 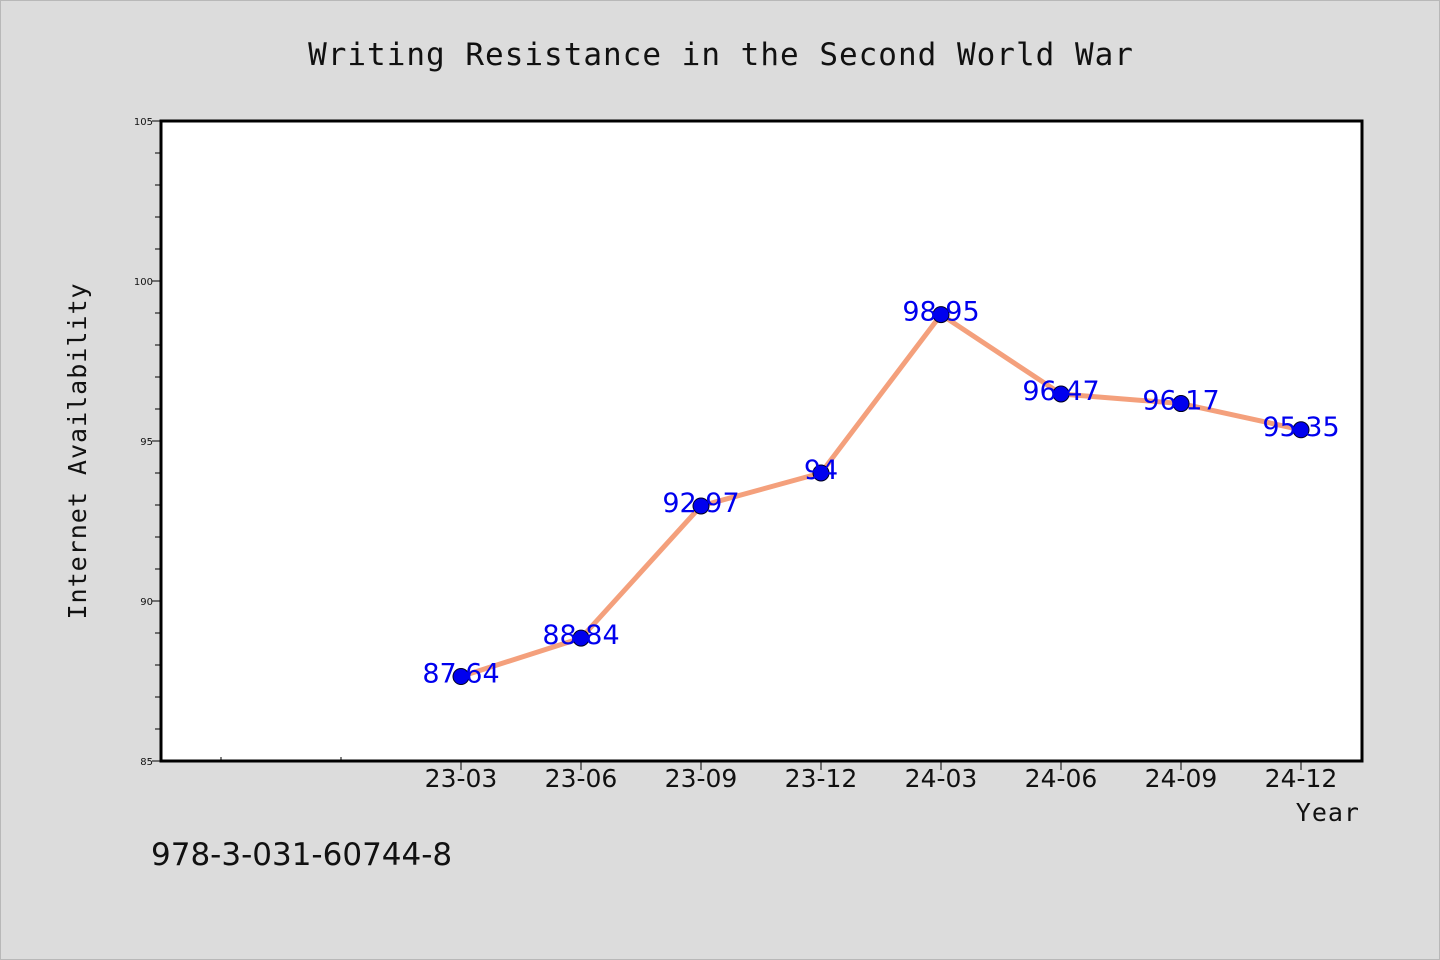 What do you see at coordinates (1061, 778) in the screenshot?
I see `x-tick-label: 24-06` at bounding box center [1061, 778].